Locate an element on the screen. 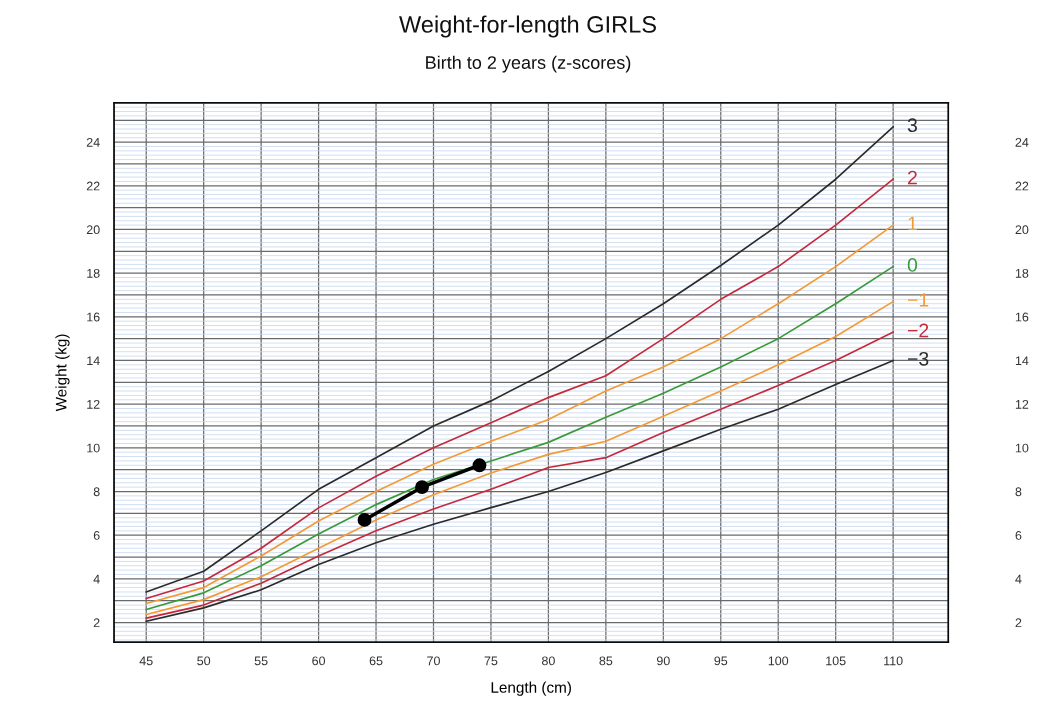 This screenshot has width=1056, height=724. y2-tick-label: 12 is located at coordinates (1022, 404).